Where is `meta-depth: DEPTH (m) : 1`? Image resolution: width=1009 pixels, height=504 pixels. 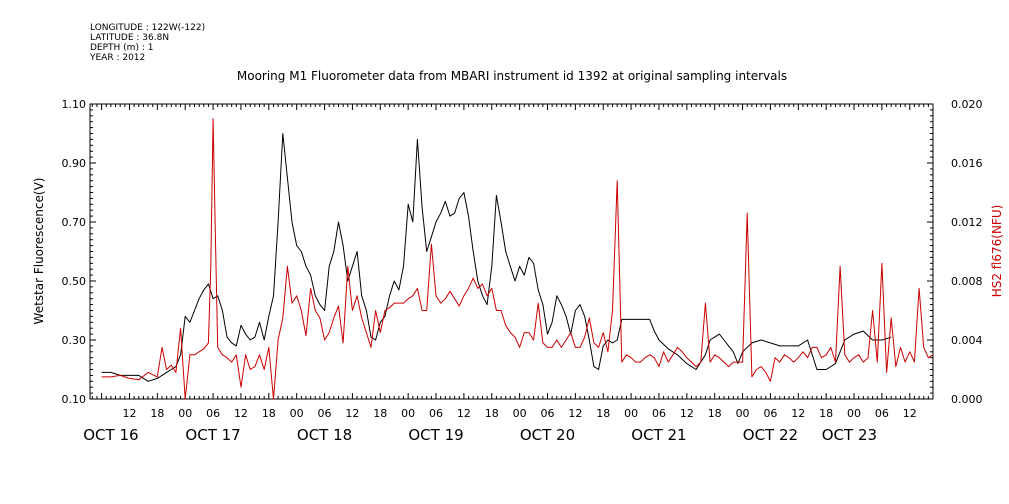 meta-depth: DEPTH (m) : 1 is located at coordinates (121, 48).